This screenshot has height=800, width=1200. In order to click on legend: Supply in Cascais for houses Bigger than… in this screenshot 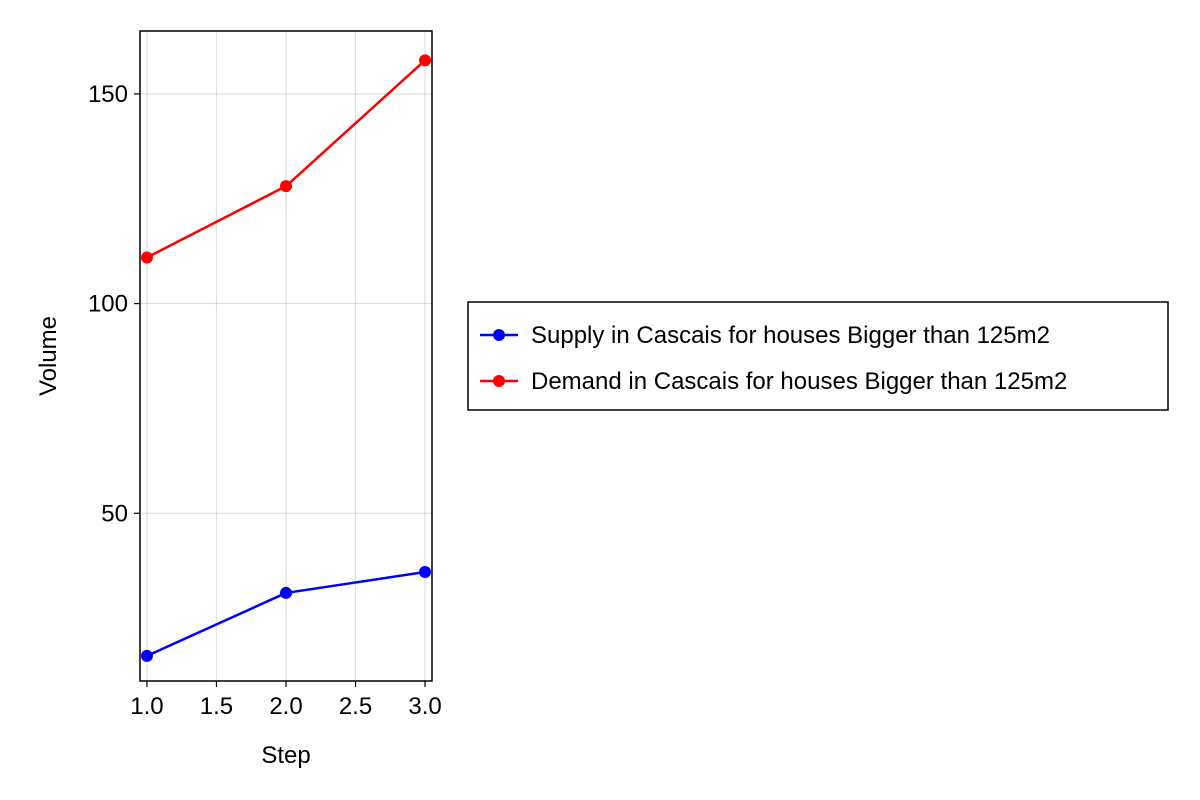, I will do `click(818, 356)`.